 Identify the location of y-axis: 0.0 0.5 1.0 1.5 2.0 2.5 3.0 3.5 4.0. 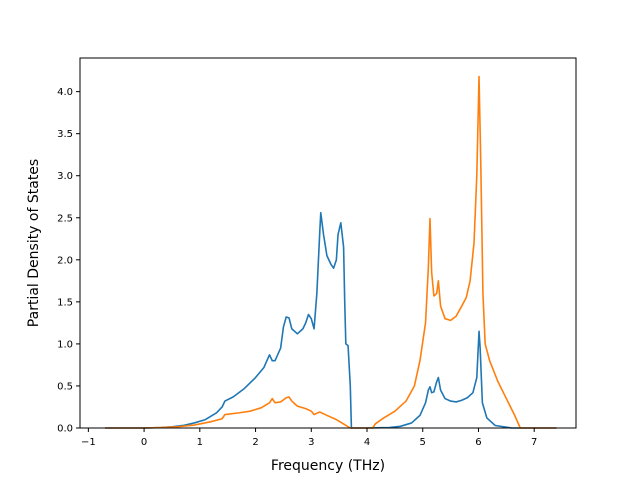
(68, 261).